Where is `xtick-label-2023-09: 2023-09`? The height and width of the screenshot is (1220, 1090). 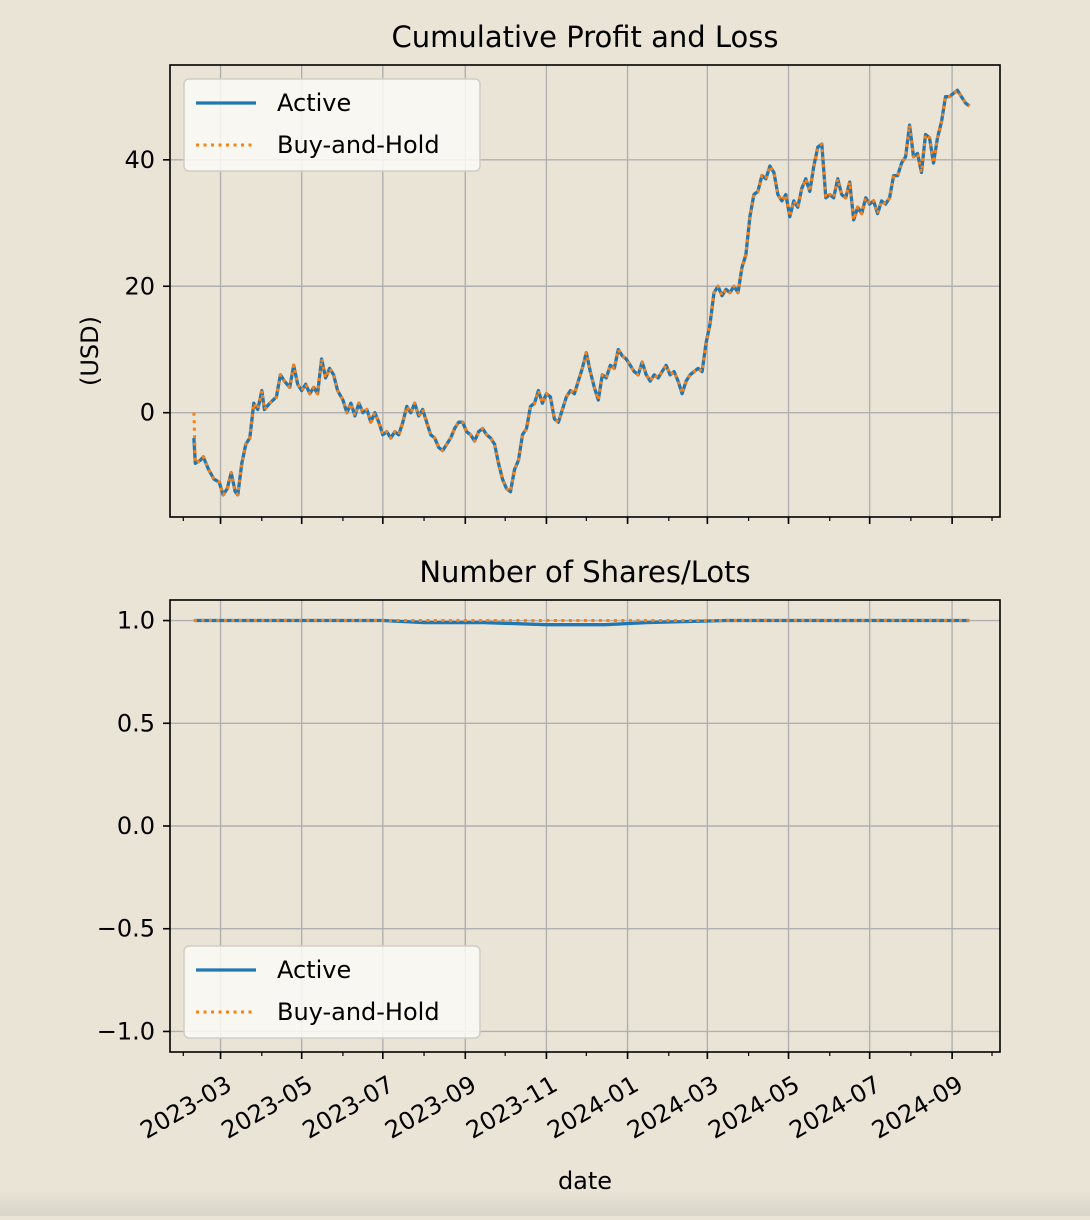
xtick-label-2023-09: 2023-09 is located at coordinates (430, 1107).